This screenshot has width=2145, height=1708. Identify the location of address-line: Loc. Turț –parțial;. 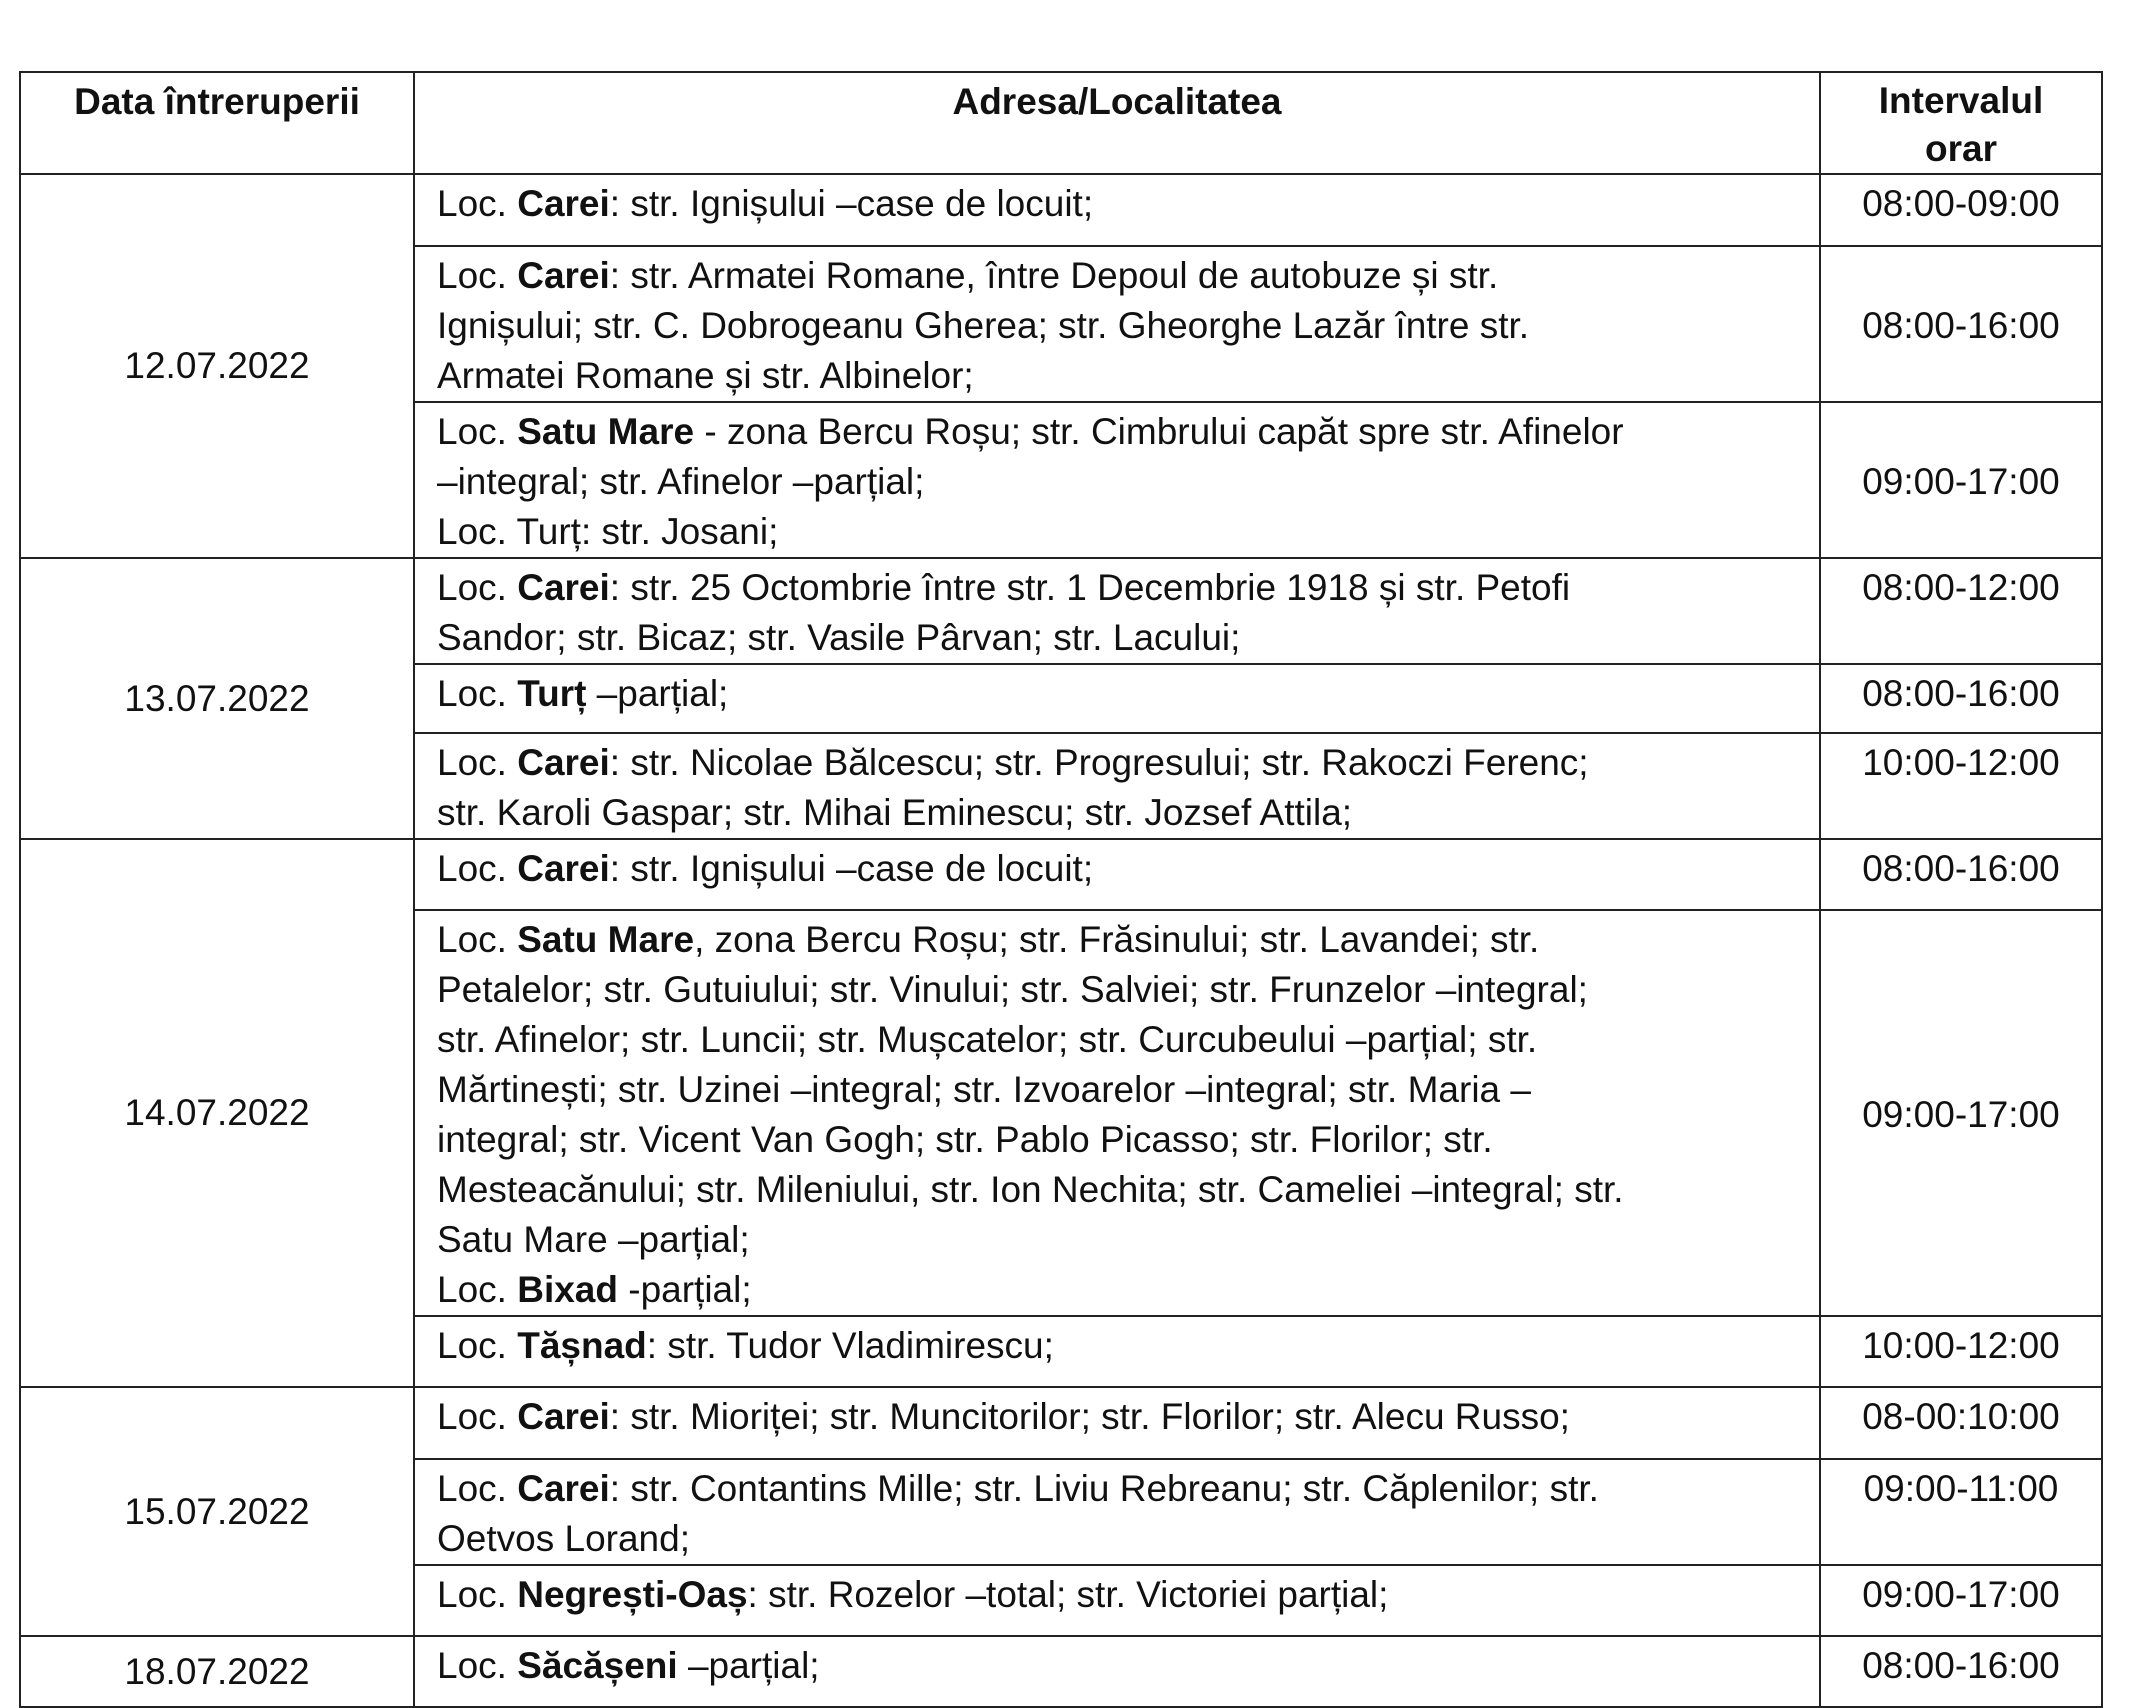
(1124, 694).